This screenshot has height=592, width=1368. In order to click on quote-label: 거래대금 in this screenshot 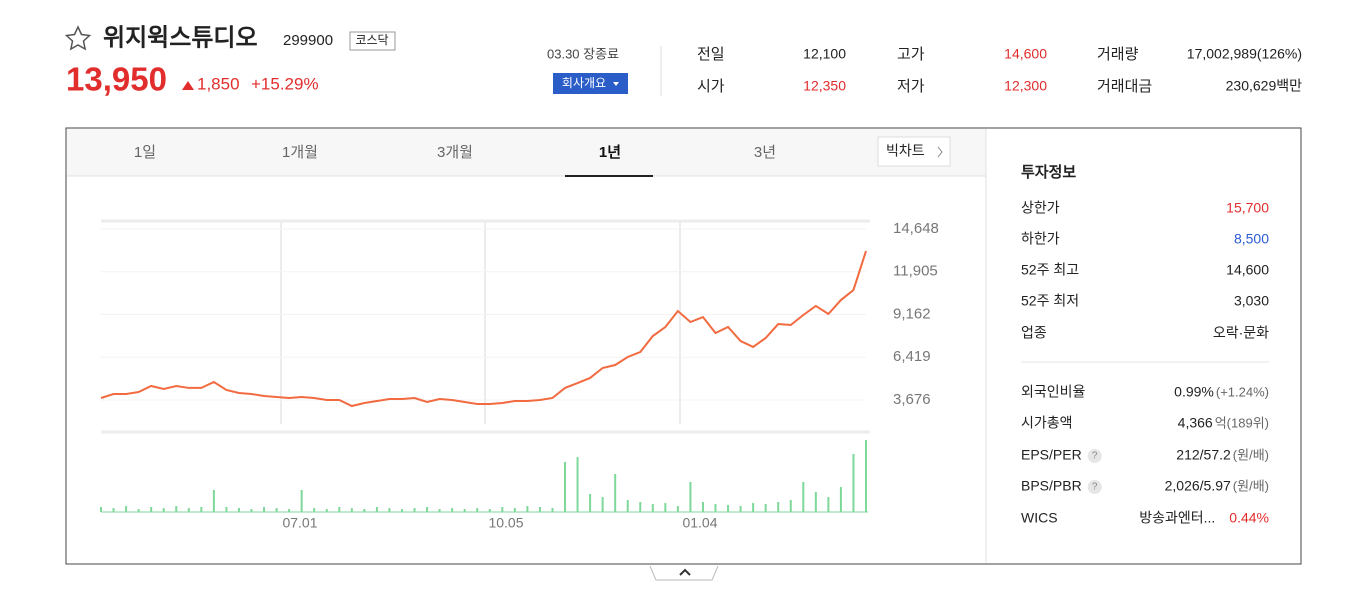, I will do `click(1124, 86)`.